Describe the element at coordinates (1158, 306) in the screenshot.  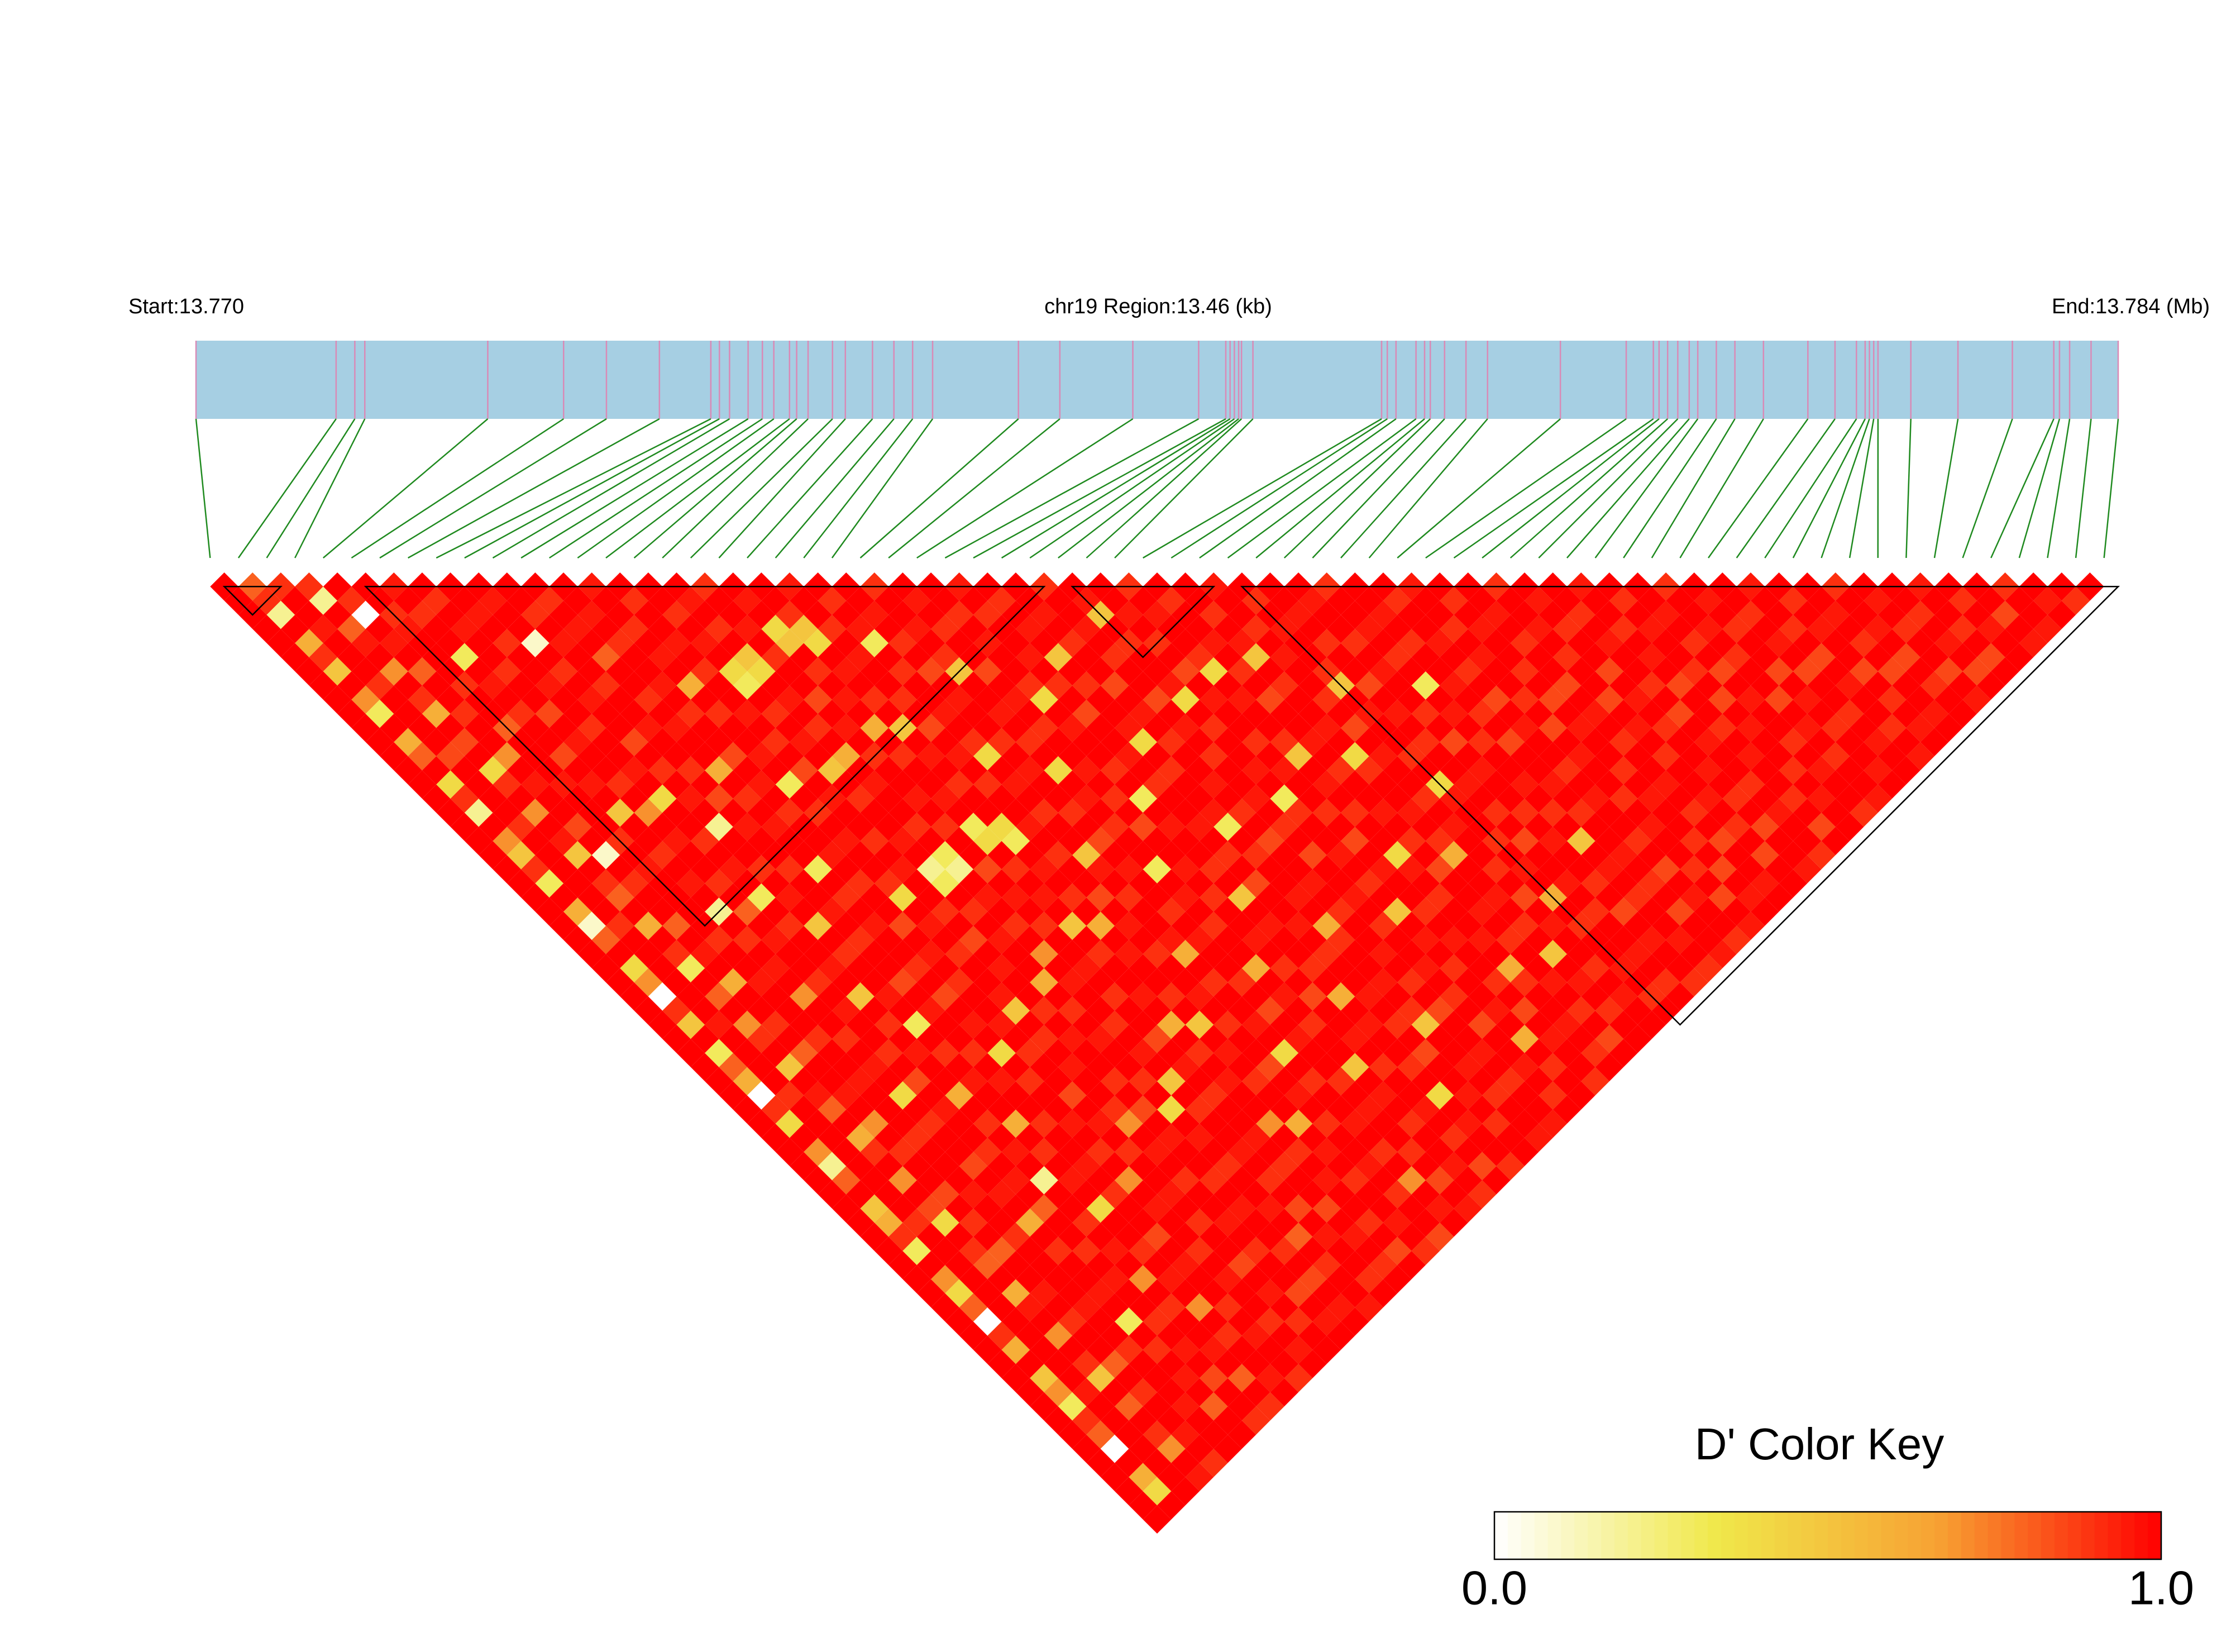
I see `region-label: chr19 Region:13.46 (kb)` at that location.